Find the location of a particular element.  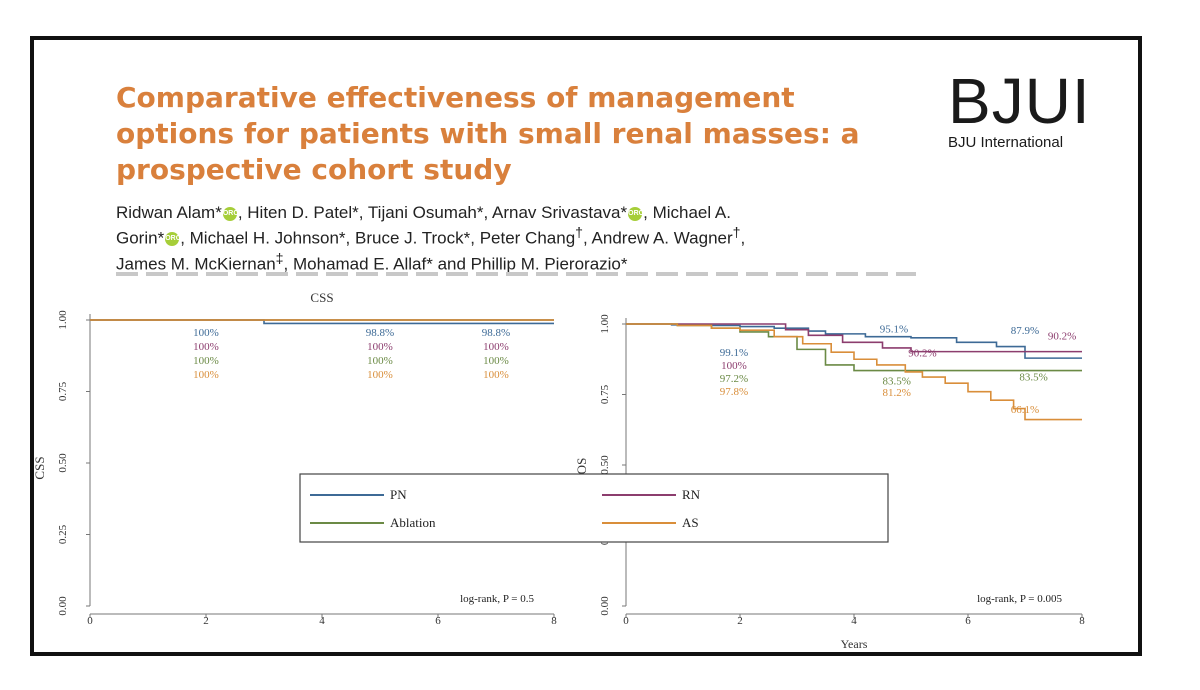

percent-label: 95.1% is located at coordinates (894, 329).